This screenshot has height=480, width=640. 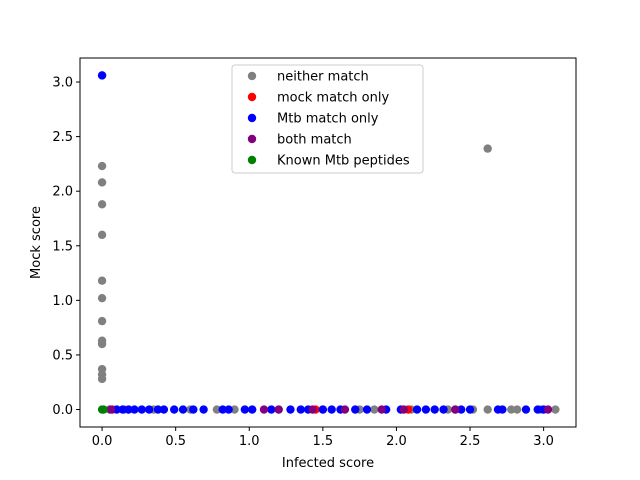 What do you see at coordinates (328, 463) in the screenshot?
I see `x-axis-label: Infected score` at bounding box center [328, 463].